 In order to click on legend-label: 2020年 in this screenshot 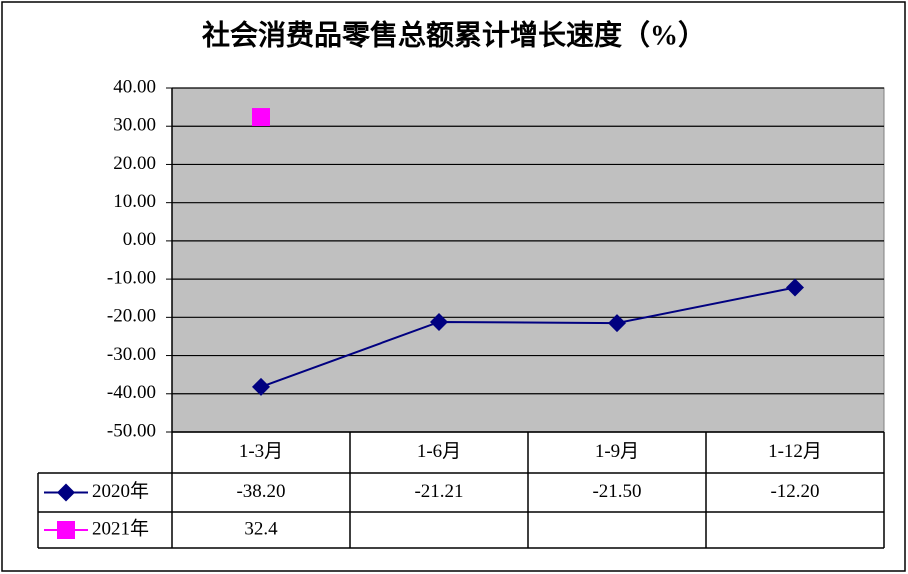, I will do `click(120, 491)`.